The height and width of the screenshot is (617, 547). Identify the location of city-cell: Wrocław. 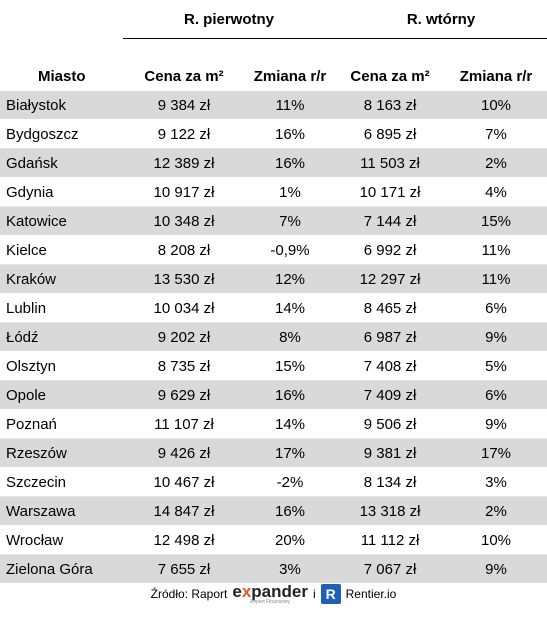
(61, 540).